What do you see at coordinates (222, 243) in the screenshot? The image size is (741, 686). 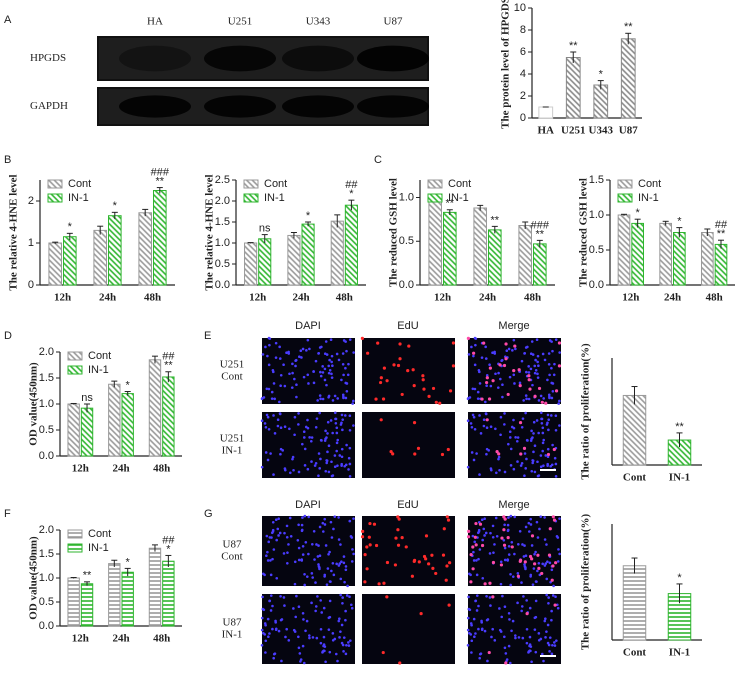 I see `y-tick-label: 1.0` at bounding box center [222, 243].